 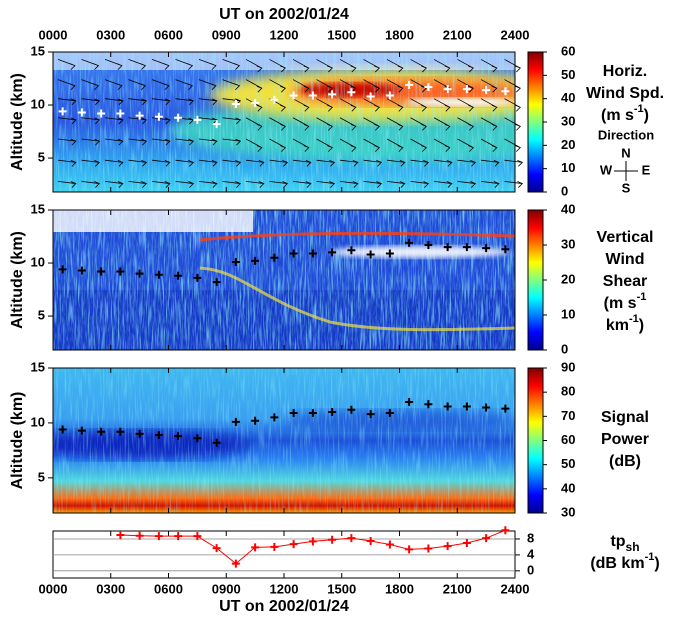 What do you see at coordinates (568, 463) in the screenshot?
I see `colorbar-tick-label: 50` at bounding box center [568, 463].